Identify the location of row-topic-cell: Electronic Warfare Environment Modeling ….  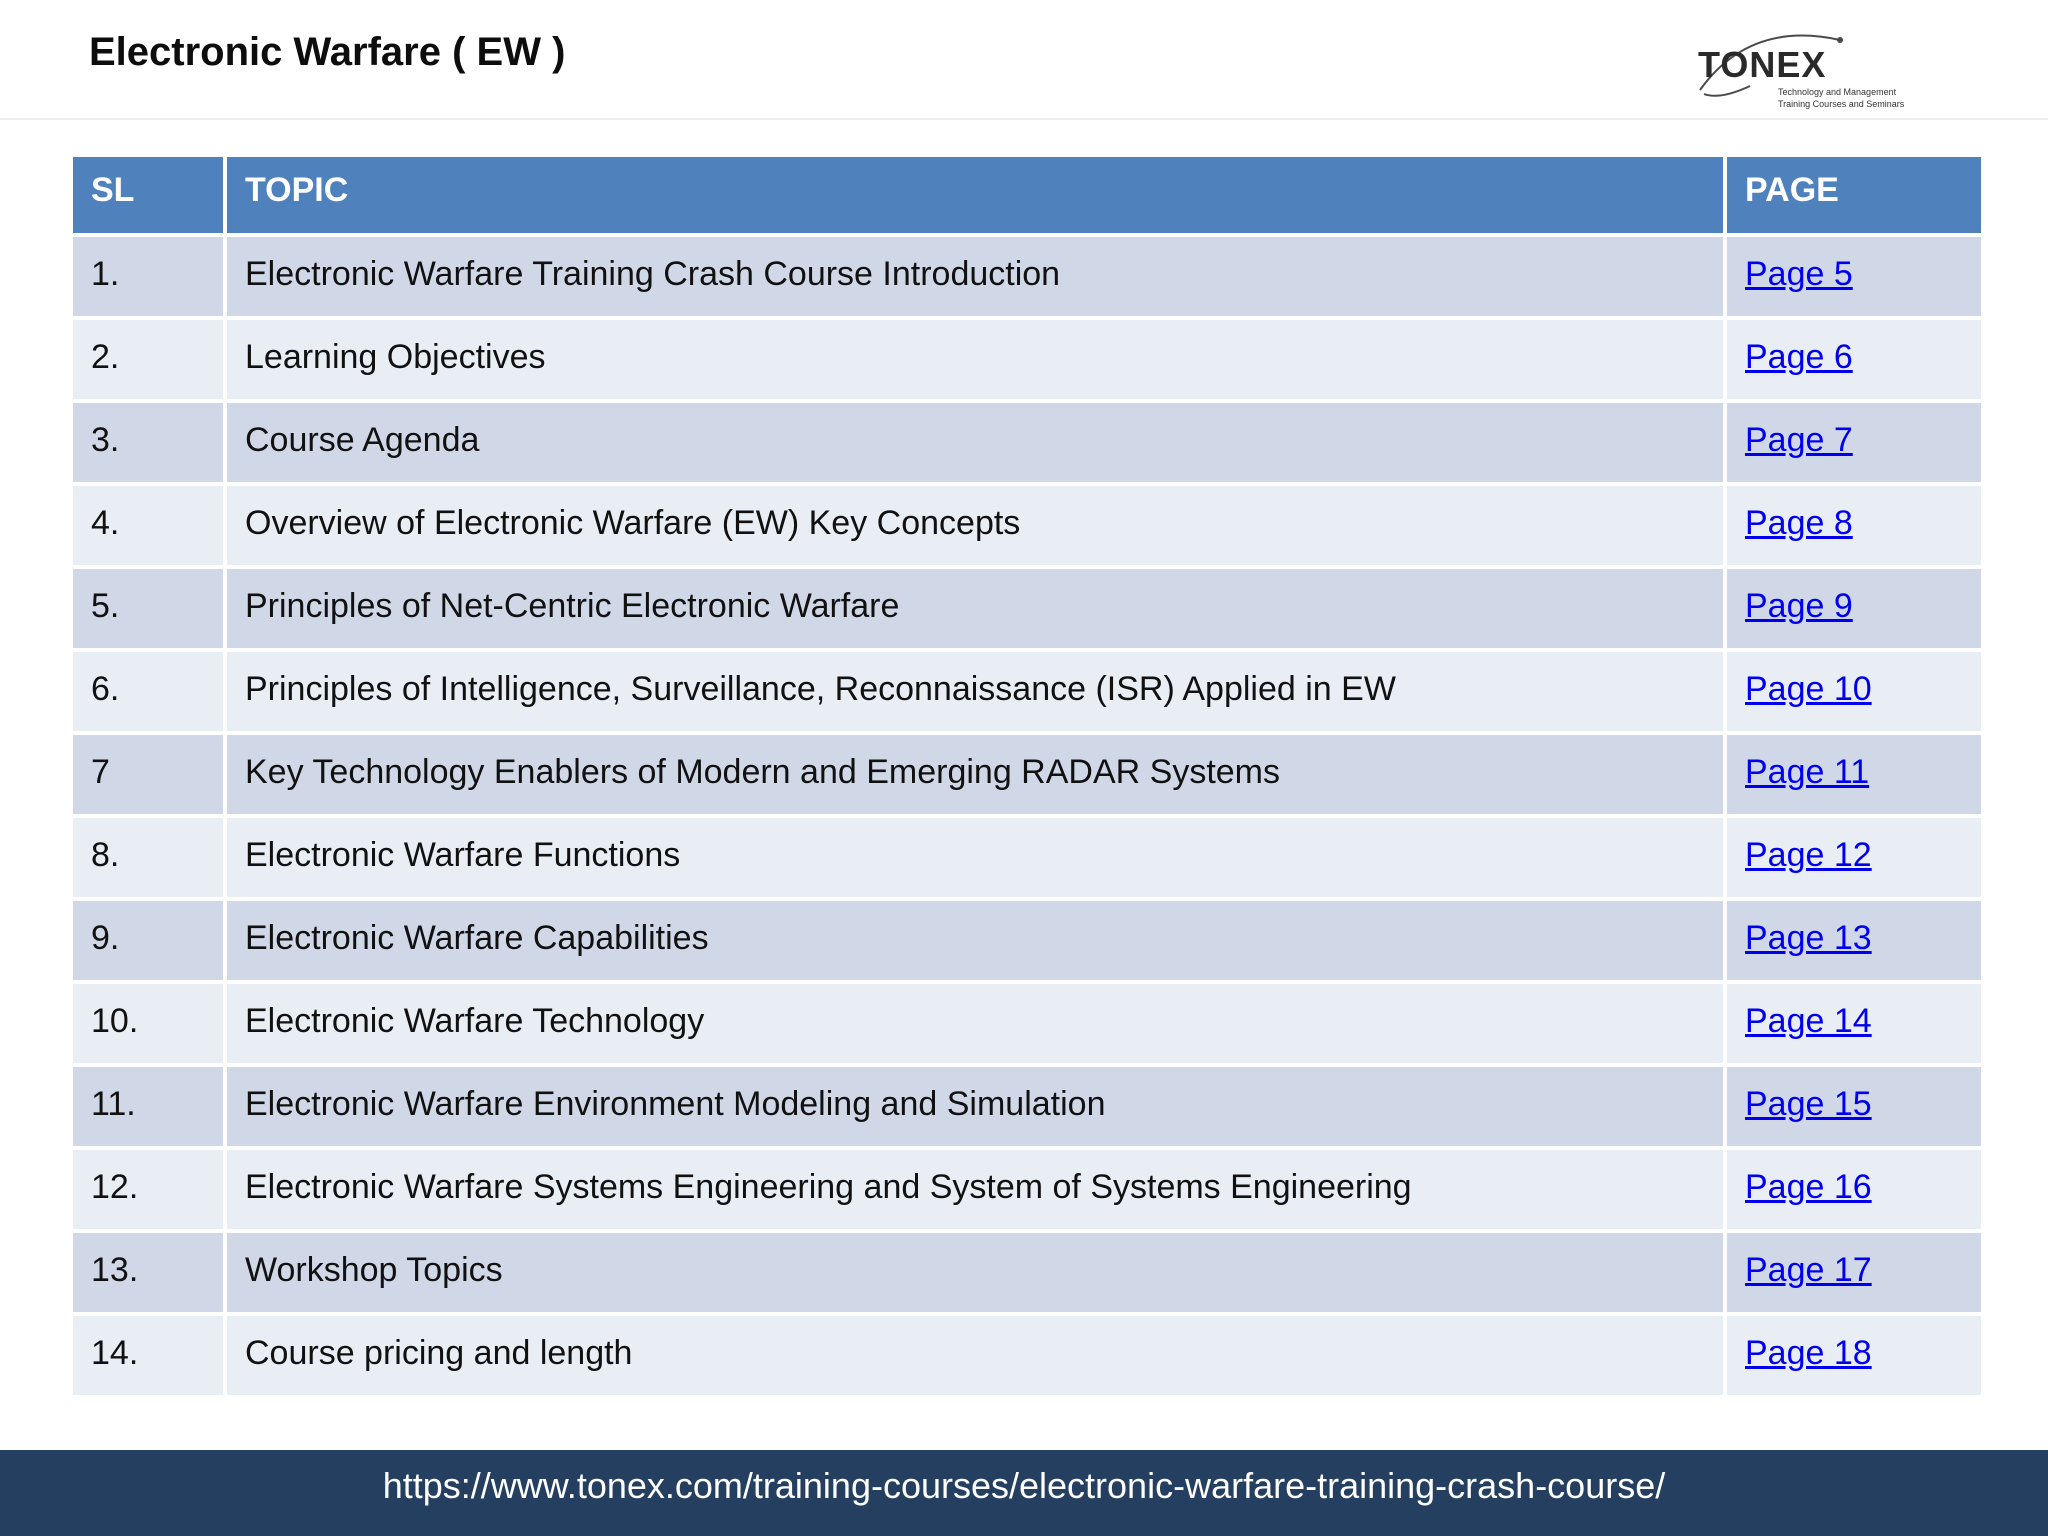
(975, 1106).